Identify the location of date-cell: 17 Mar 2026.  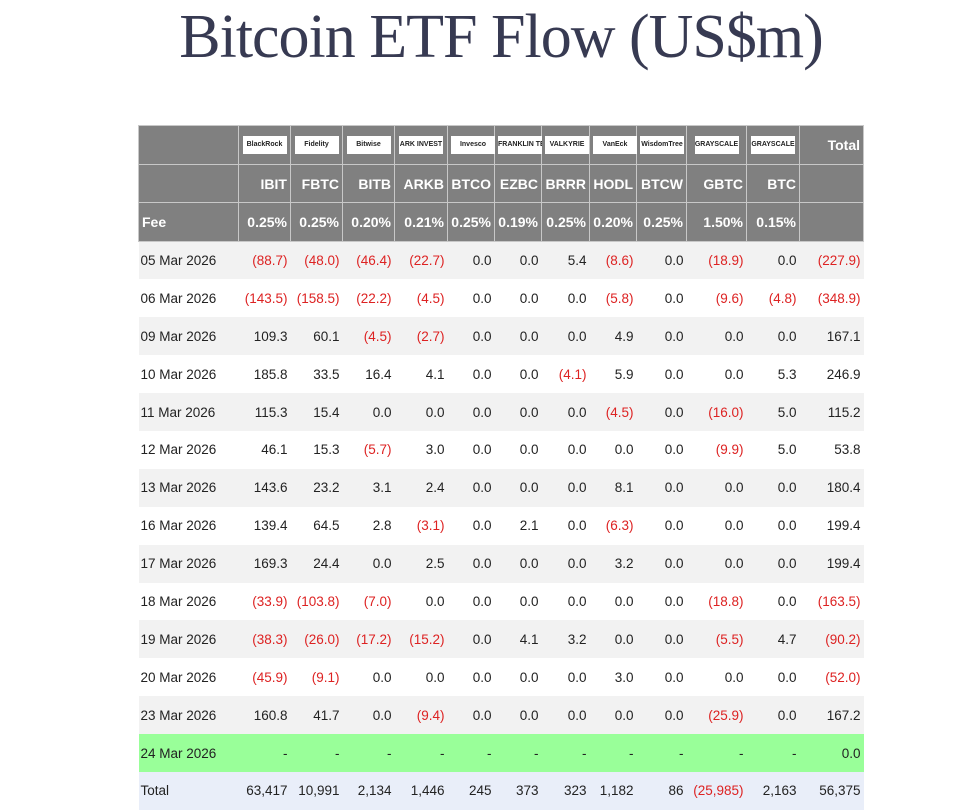
(178, 564).